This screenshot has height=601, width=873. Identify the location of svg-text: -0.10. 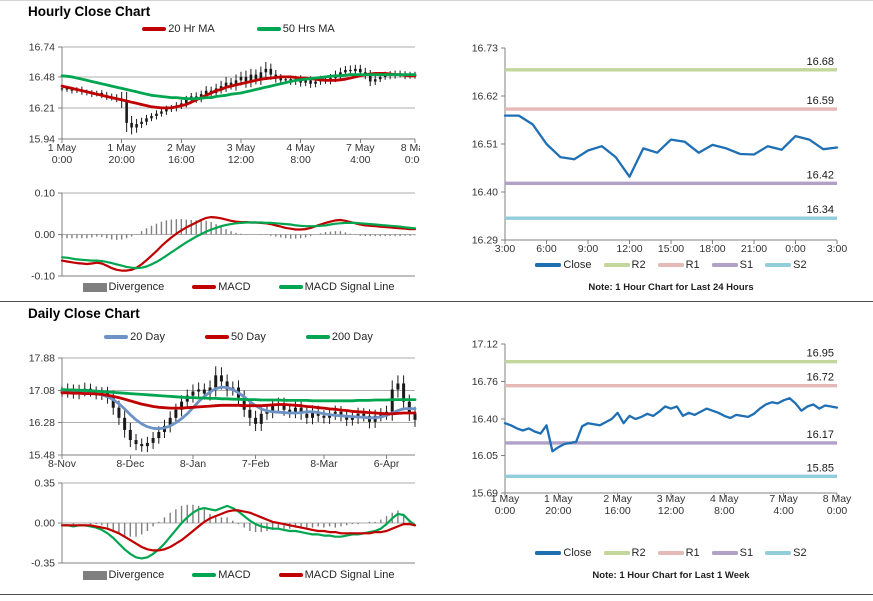
(43, 277).